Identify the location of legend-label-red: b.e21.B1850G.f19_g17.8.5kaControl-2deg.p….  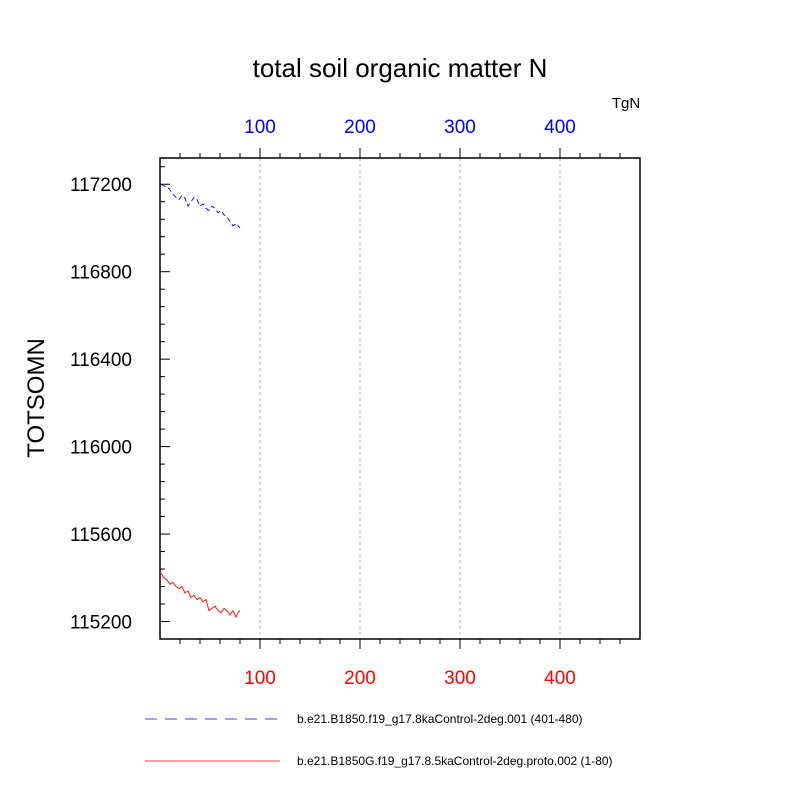
(455, 761).